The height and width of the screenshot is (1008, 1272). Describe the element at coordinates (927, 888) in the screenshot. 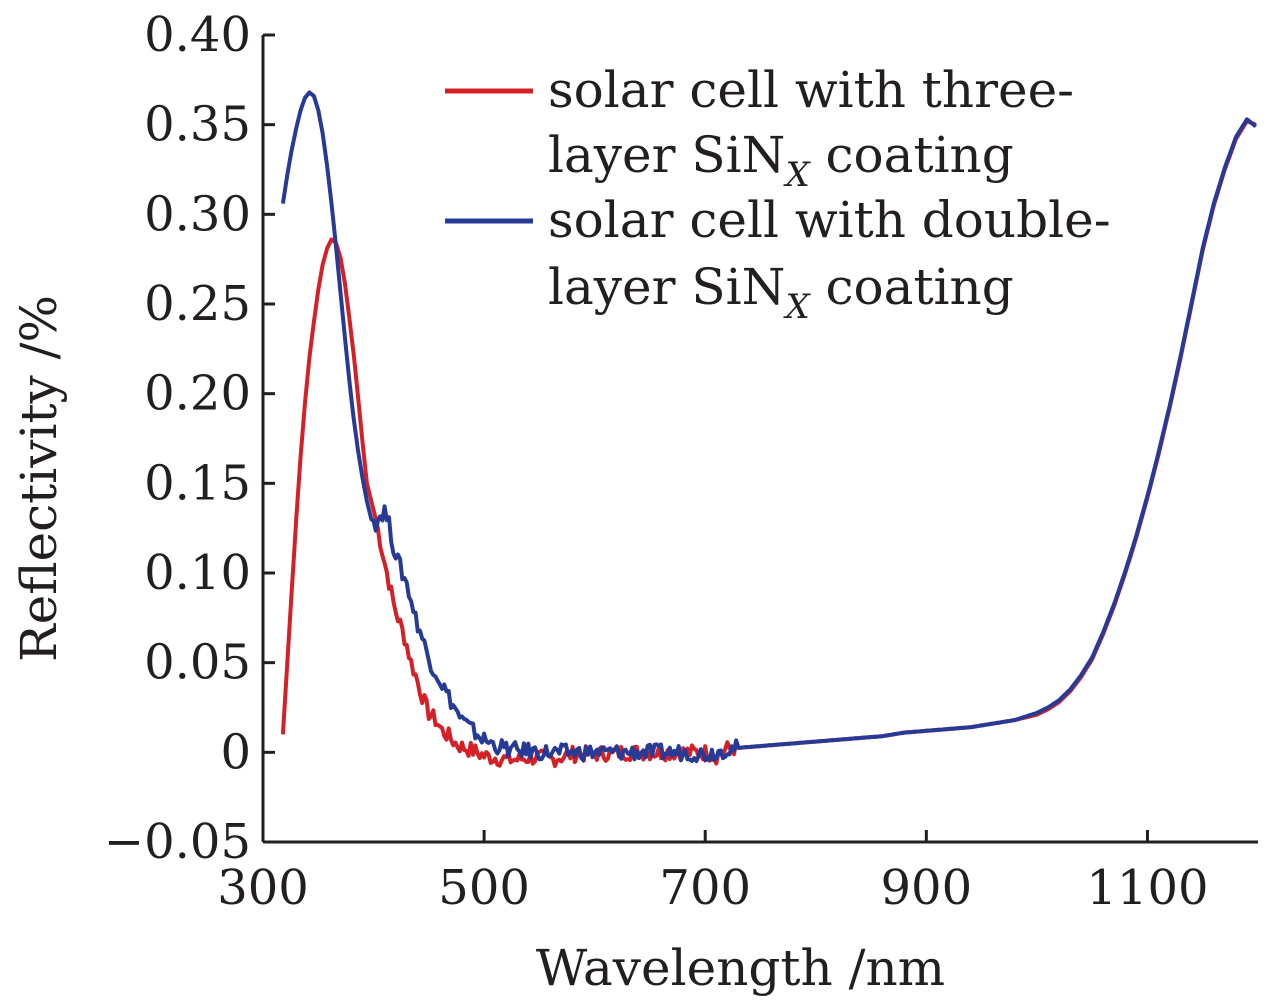

I see `x-tick-label: 900` at that location.